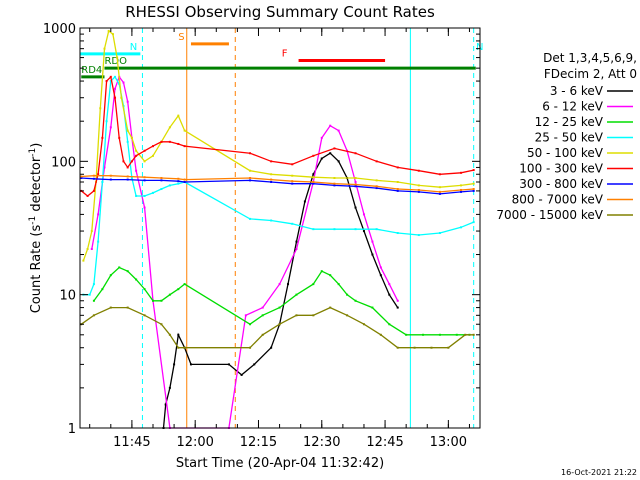 The height and width of the screenshot is (480, 640). I want to click on y-axis-label: Count Rate (s-1 detector-1), so click(36, 228).